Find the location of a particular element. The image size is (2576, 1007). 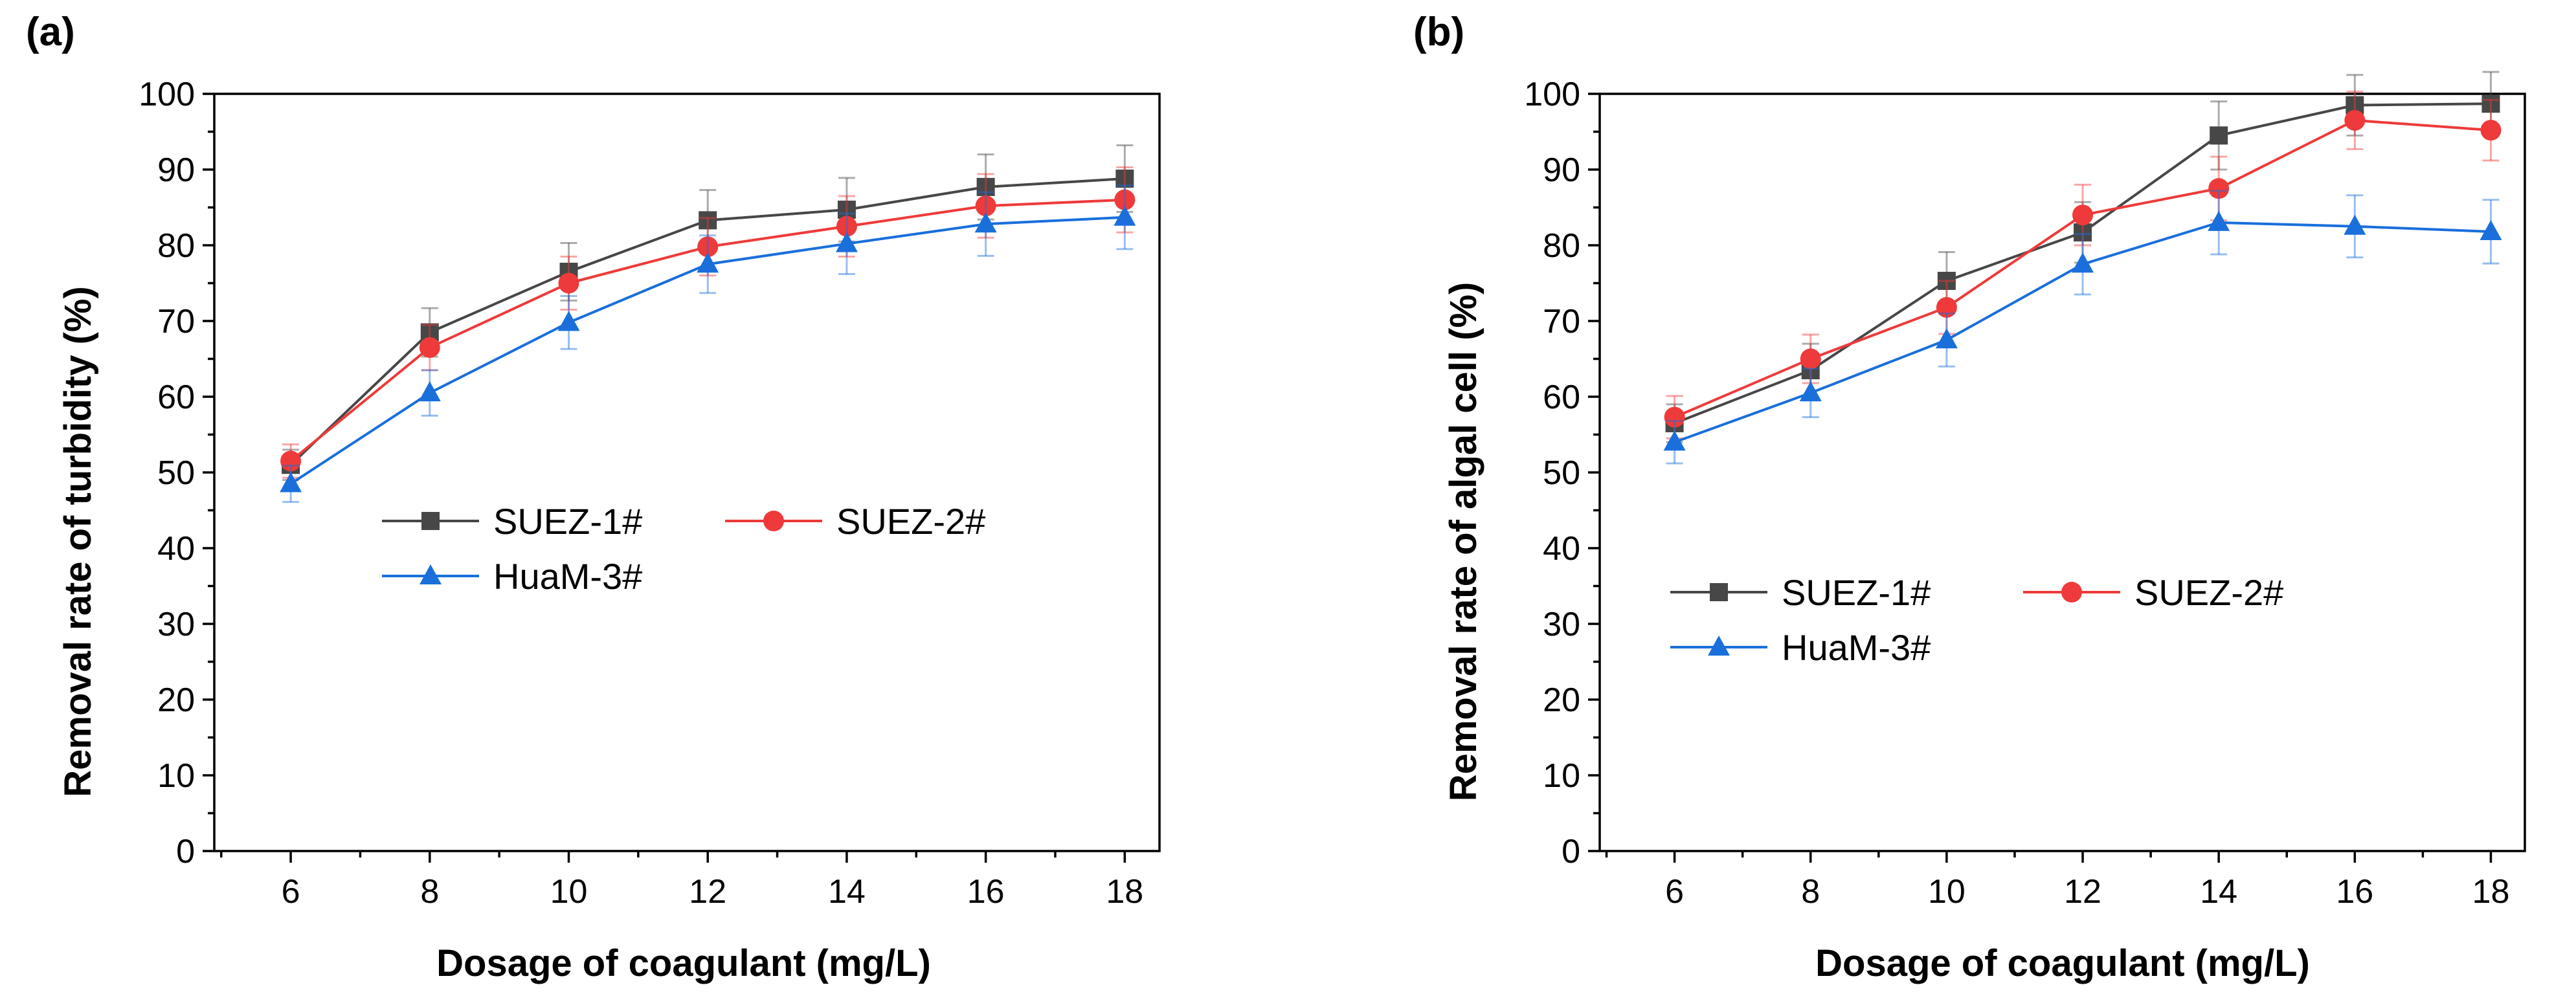

series-SUEZ-1# is located at coordinates (708, 312).